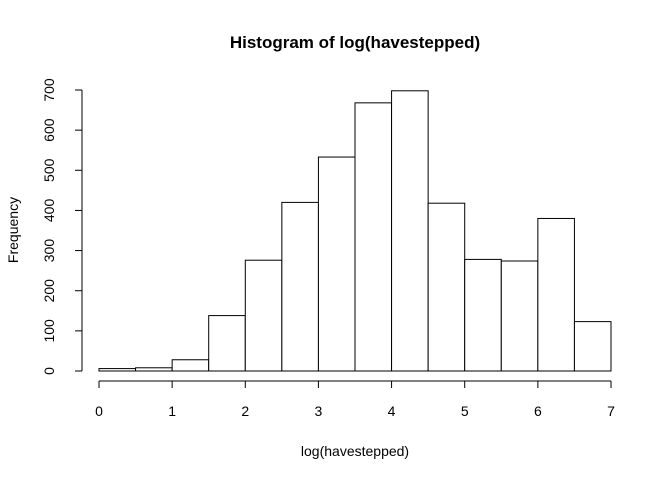 This screenshot has height=480, width=672. Describe the element at coordinates (611, 411) in the screenshot. I see `x-tick-label: 7` at that location.